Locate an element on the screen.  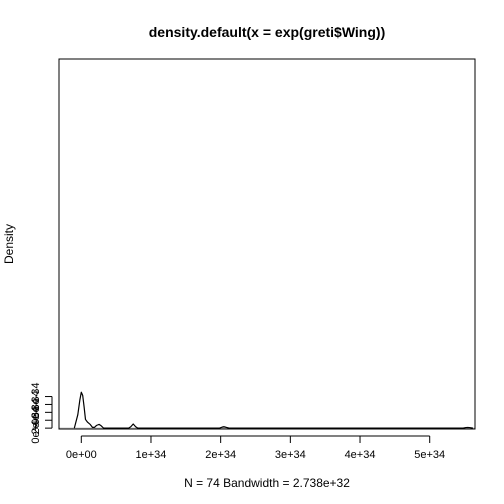
series-layer is located at coordinates (273, 410).